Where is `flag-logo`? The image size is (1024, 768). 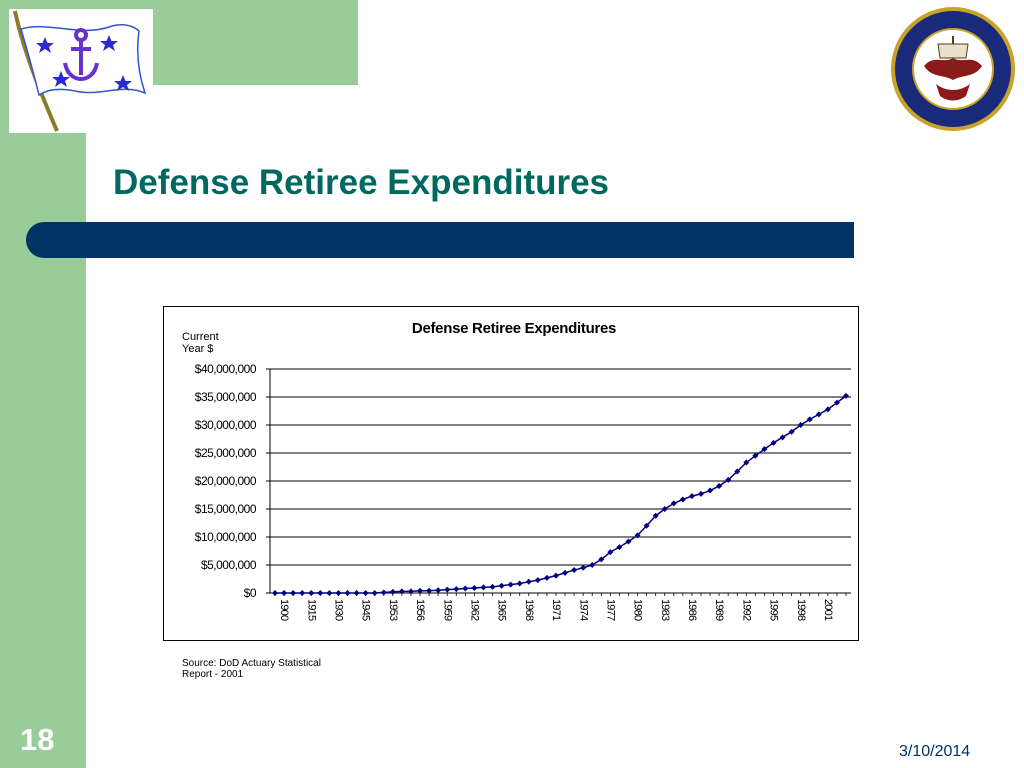 flag-logo is located at coordinates (81, 71).